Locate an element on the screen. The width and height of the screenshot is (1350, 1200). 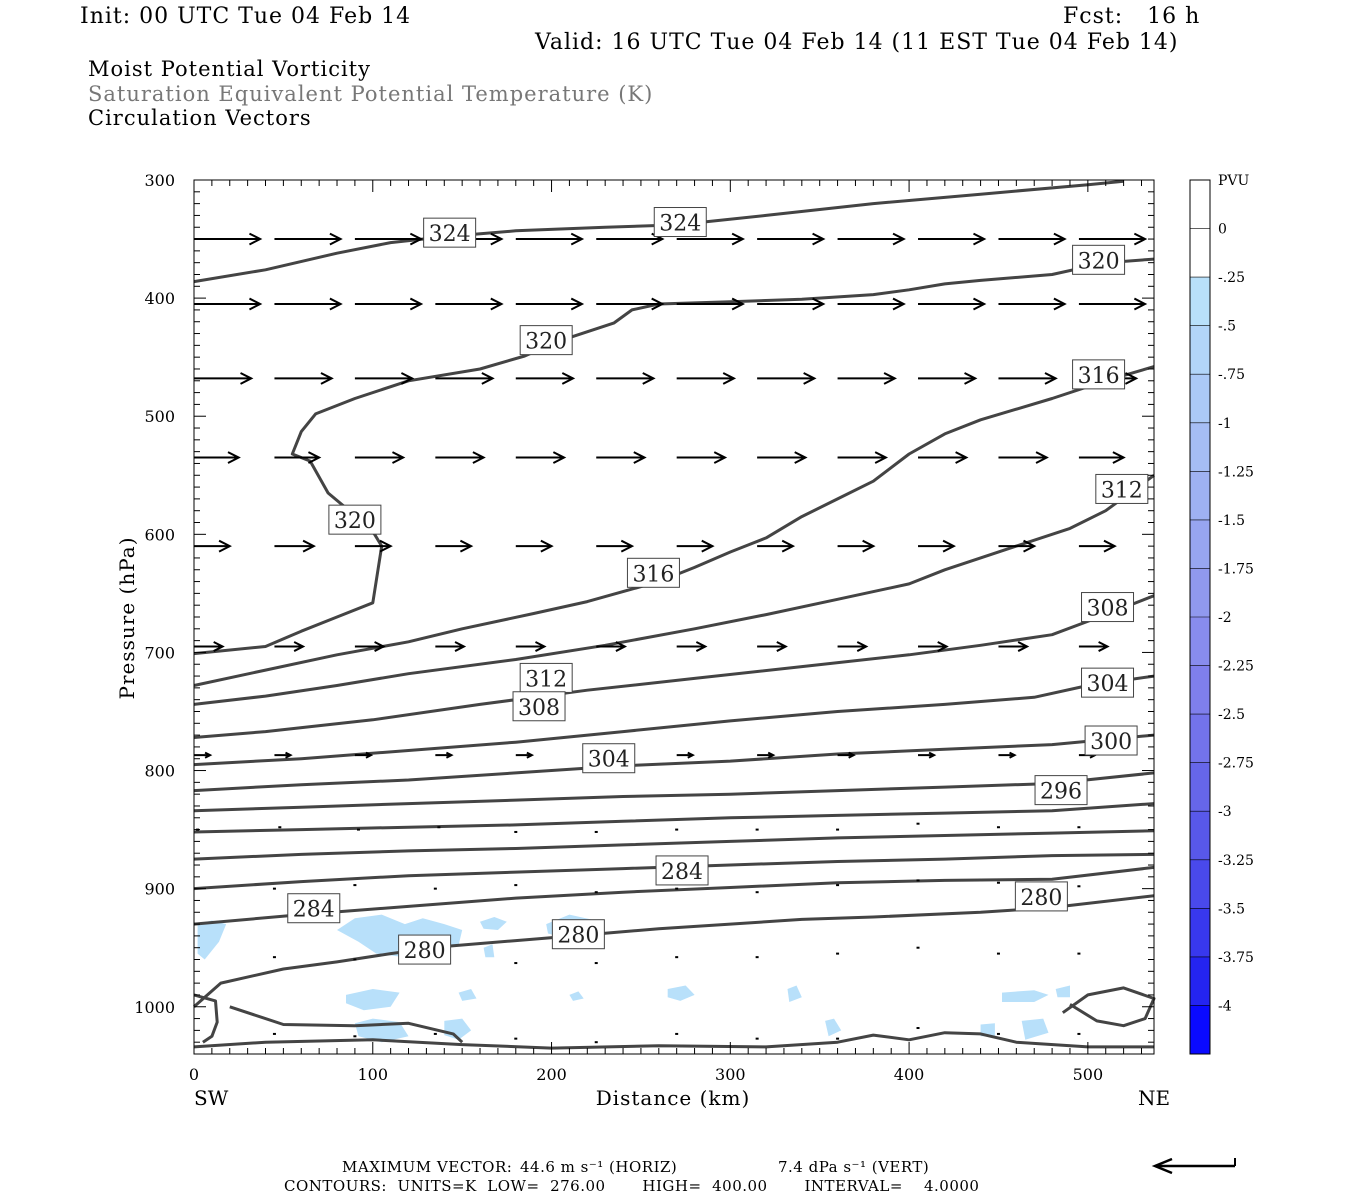
max-vector-label: MAXIMUM VECTOR: is located at coordinates (427, 1167).